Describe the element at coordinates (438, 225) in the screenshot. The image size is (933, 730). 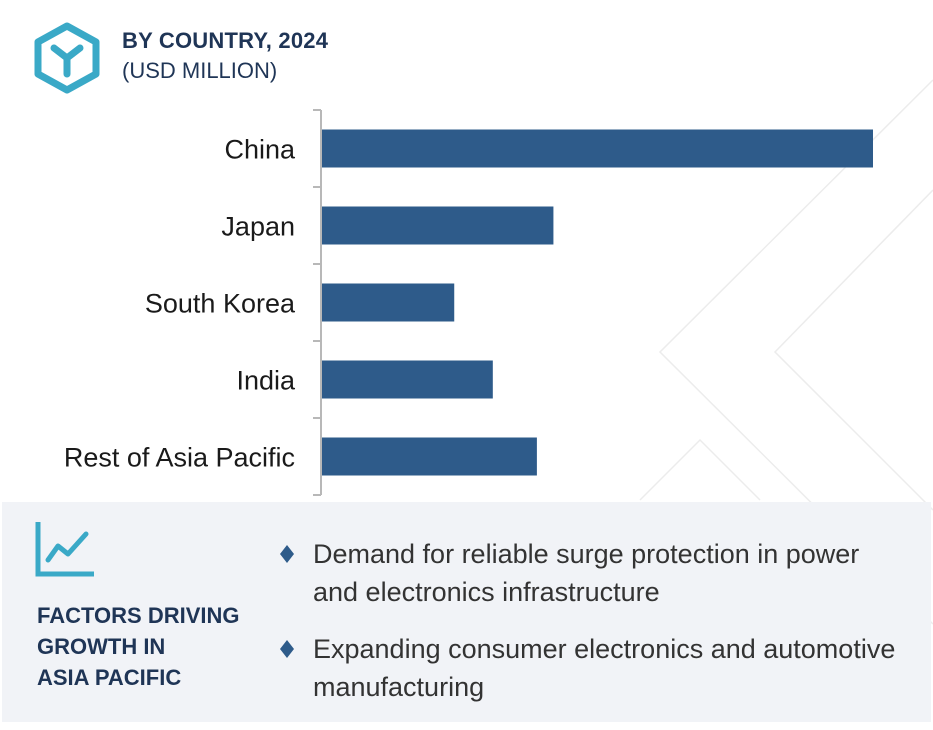
I see `bar-japan` at that location.